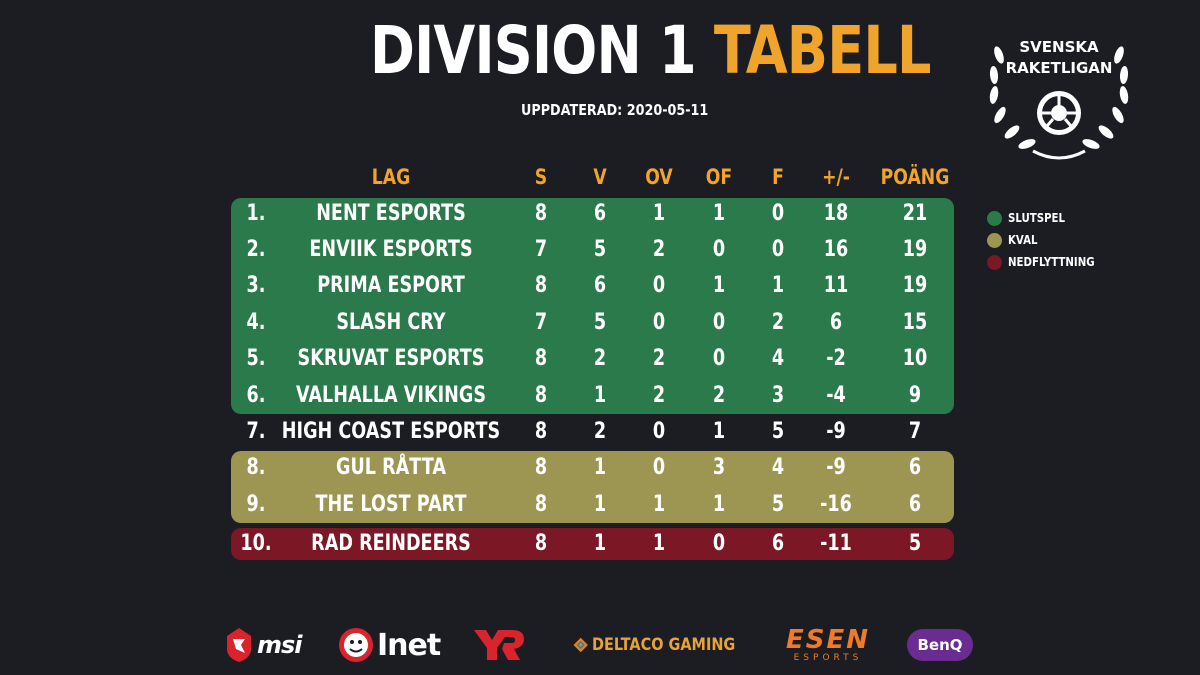 Image resolution: width=1200 pixels, height=675 pixels. Describe the element at coordinates (1023, 240) in the screenshot. I see `legend-label: KVAL` at that location.